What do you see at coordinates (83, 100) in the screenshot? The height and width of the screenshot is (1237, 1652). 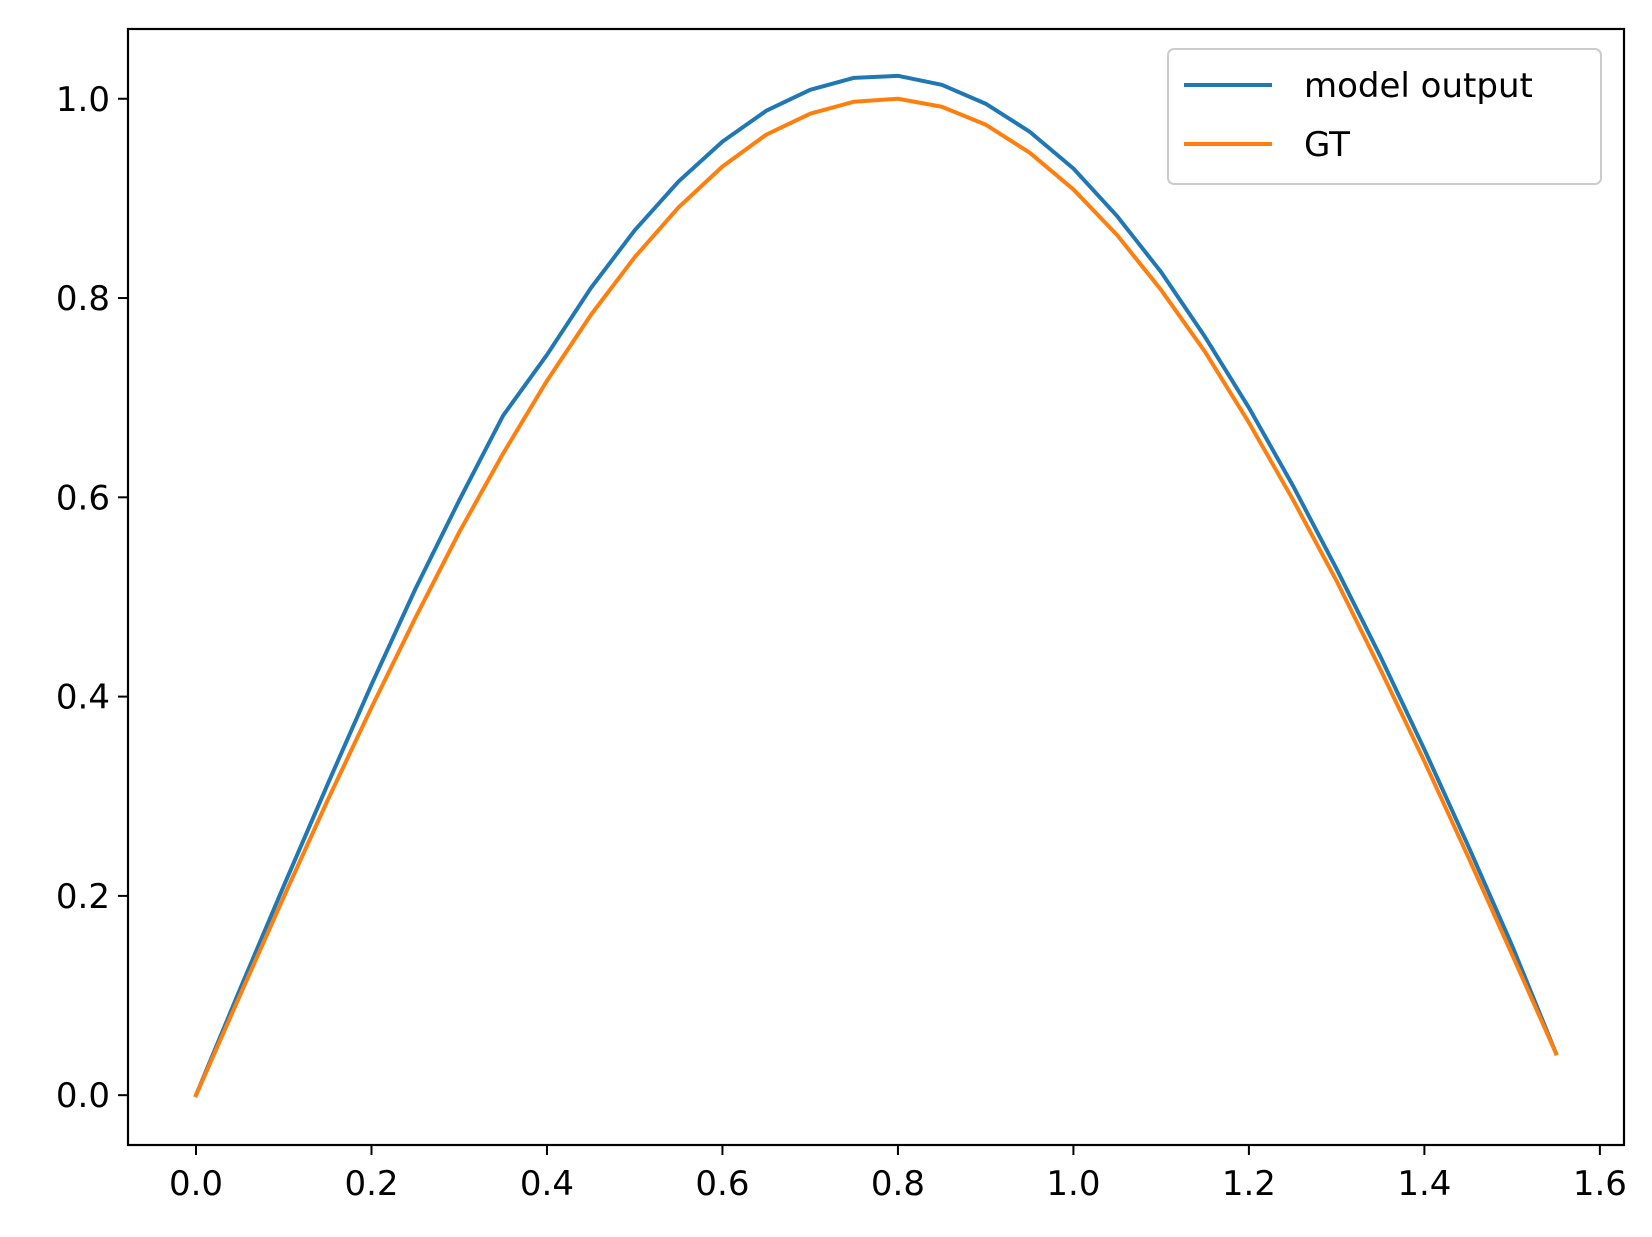 I see `y-tick-label: 1.0` at bounding box center [83, 100].